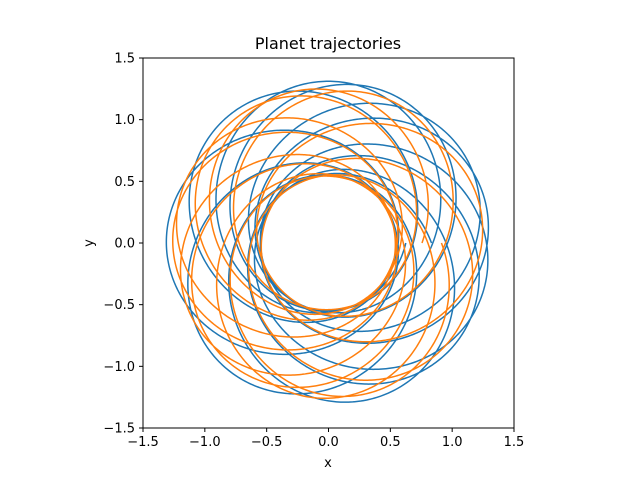  I want to click on y-tick-label: 0.0, so click(124, 244).